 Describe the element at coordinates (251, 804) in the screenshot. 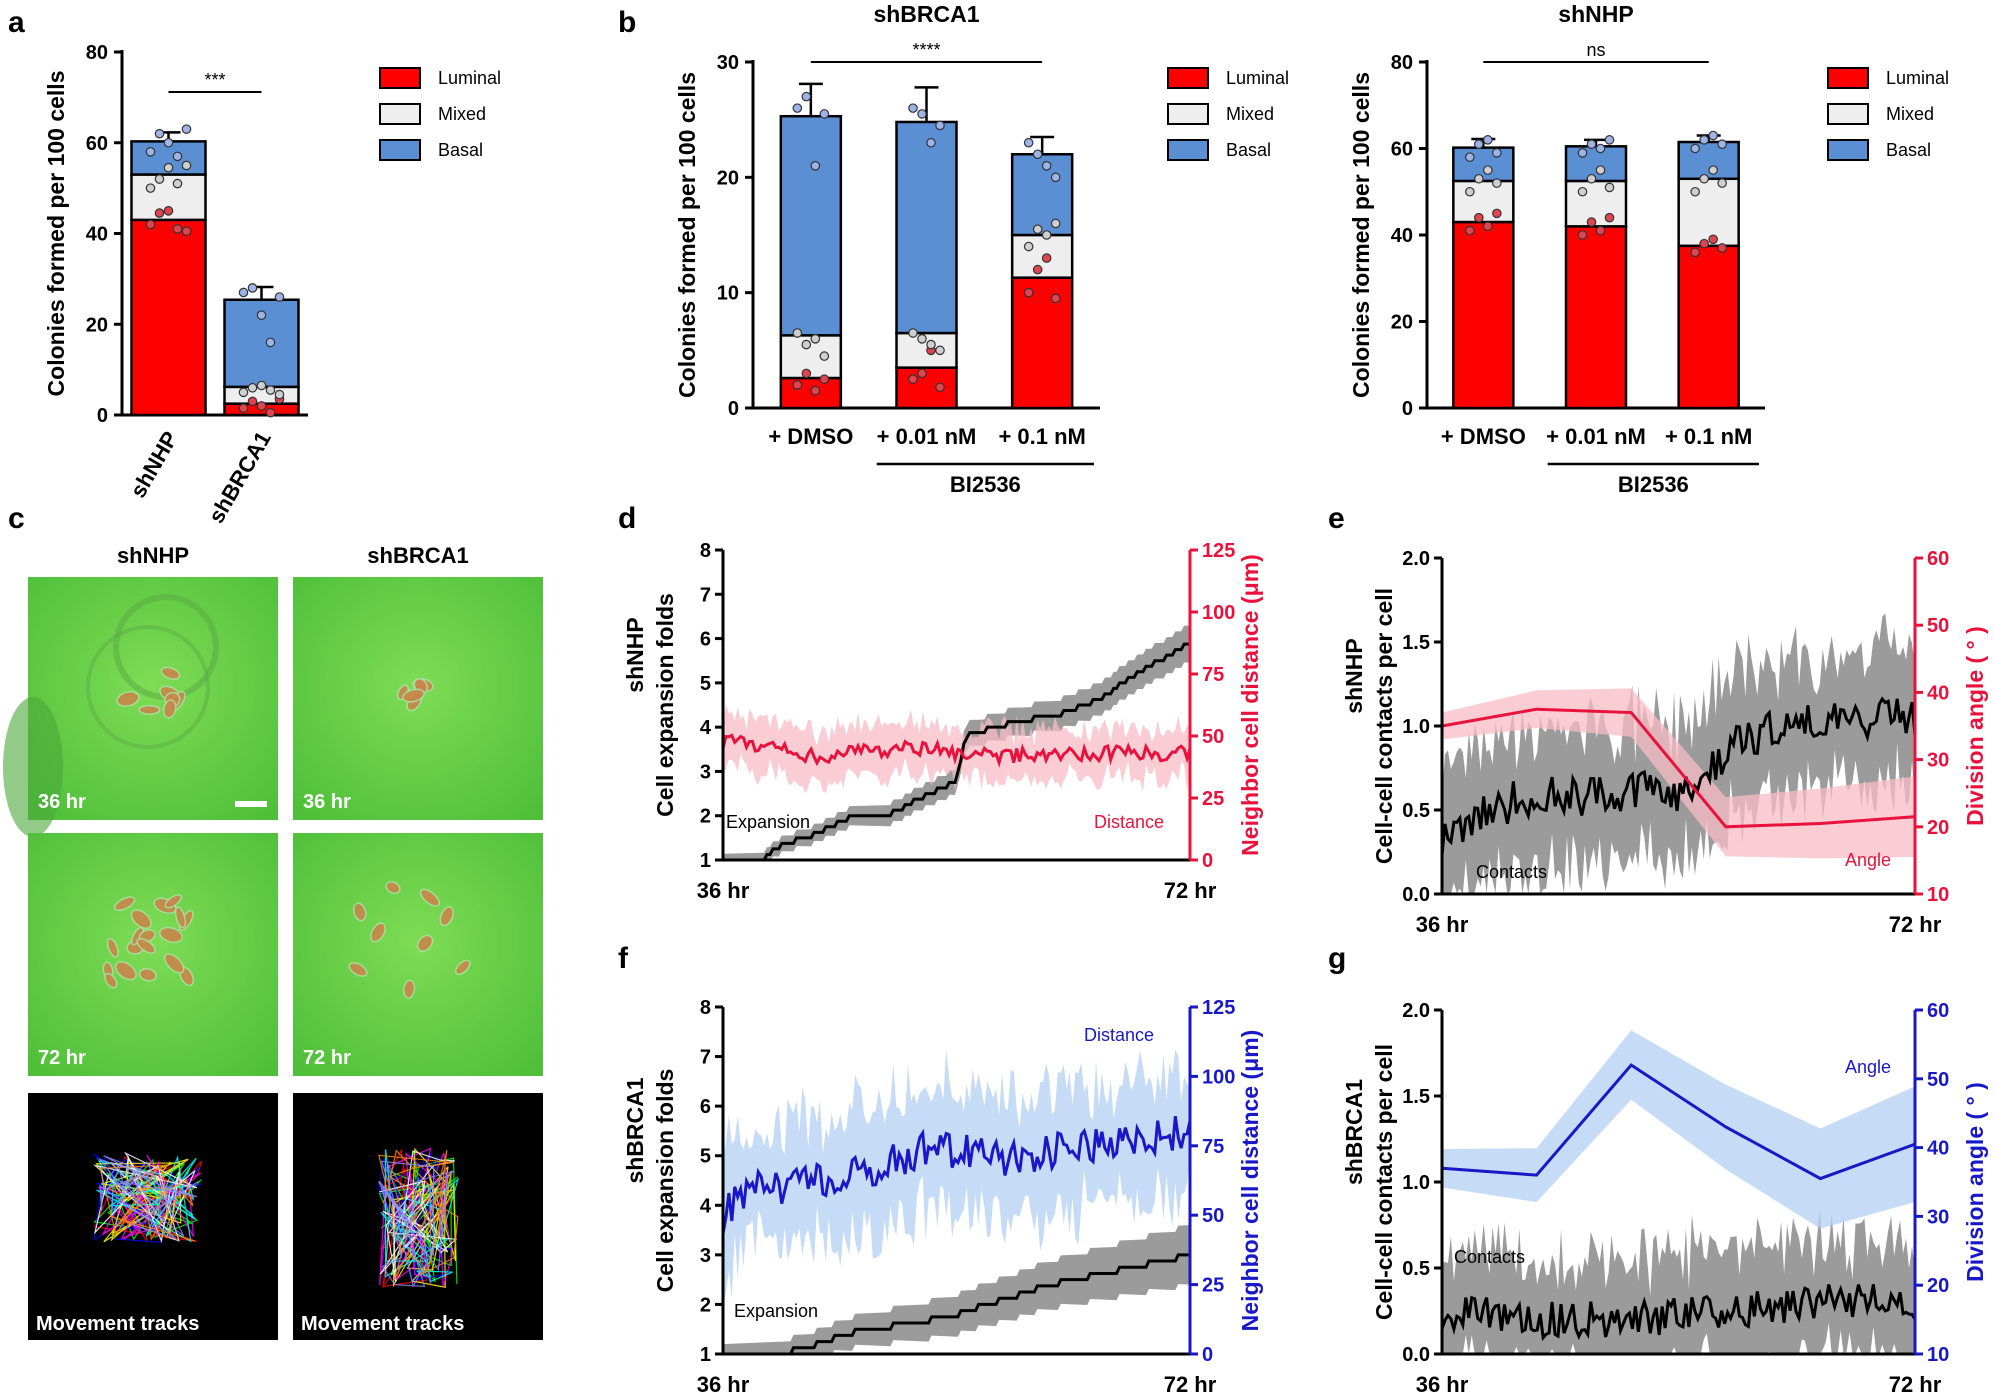

I see `scale-bar` at that location.